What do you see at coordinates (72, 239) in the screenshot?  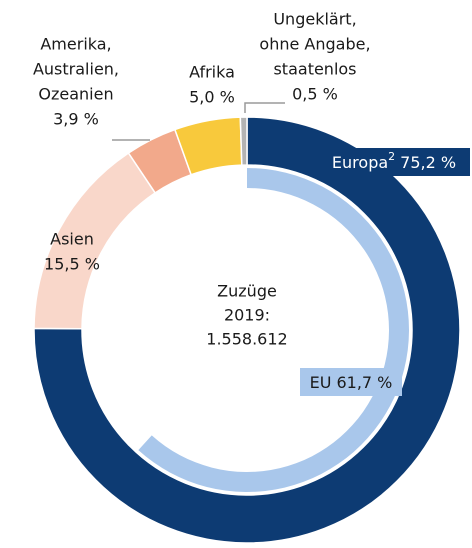 I see `segment-label: Asien` at bounding box center [72, 239].